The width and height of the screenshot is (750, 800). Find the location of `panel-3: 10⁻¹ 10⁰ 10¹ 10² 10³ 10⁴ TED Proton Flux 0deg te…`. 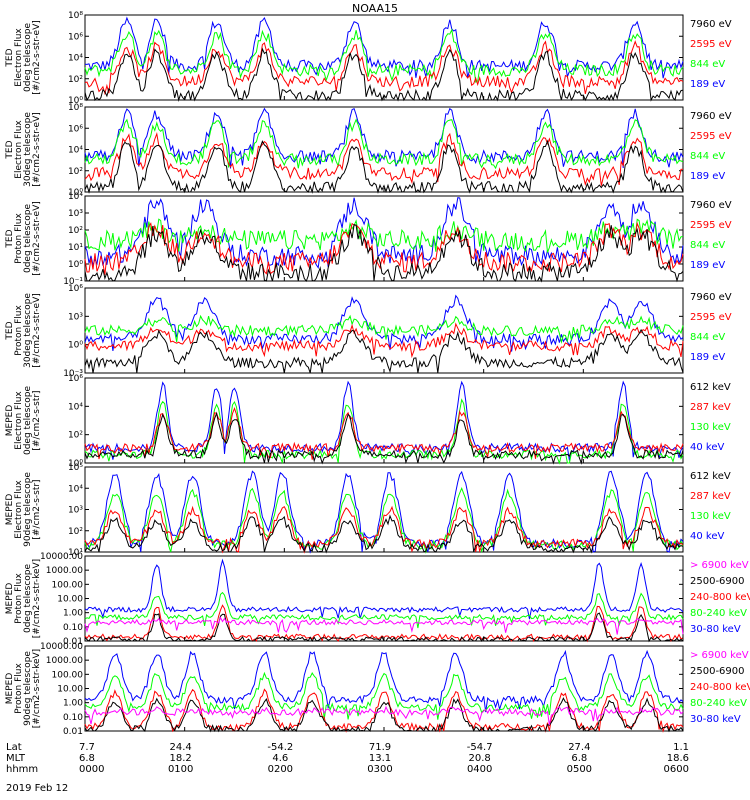

panel-3: 10⁻¹ 10⁰ 10¹ 10² 10³ 10⁴ TED Proton Flux 0deg te… is located at coordinates (368, 239).